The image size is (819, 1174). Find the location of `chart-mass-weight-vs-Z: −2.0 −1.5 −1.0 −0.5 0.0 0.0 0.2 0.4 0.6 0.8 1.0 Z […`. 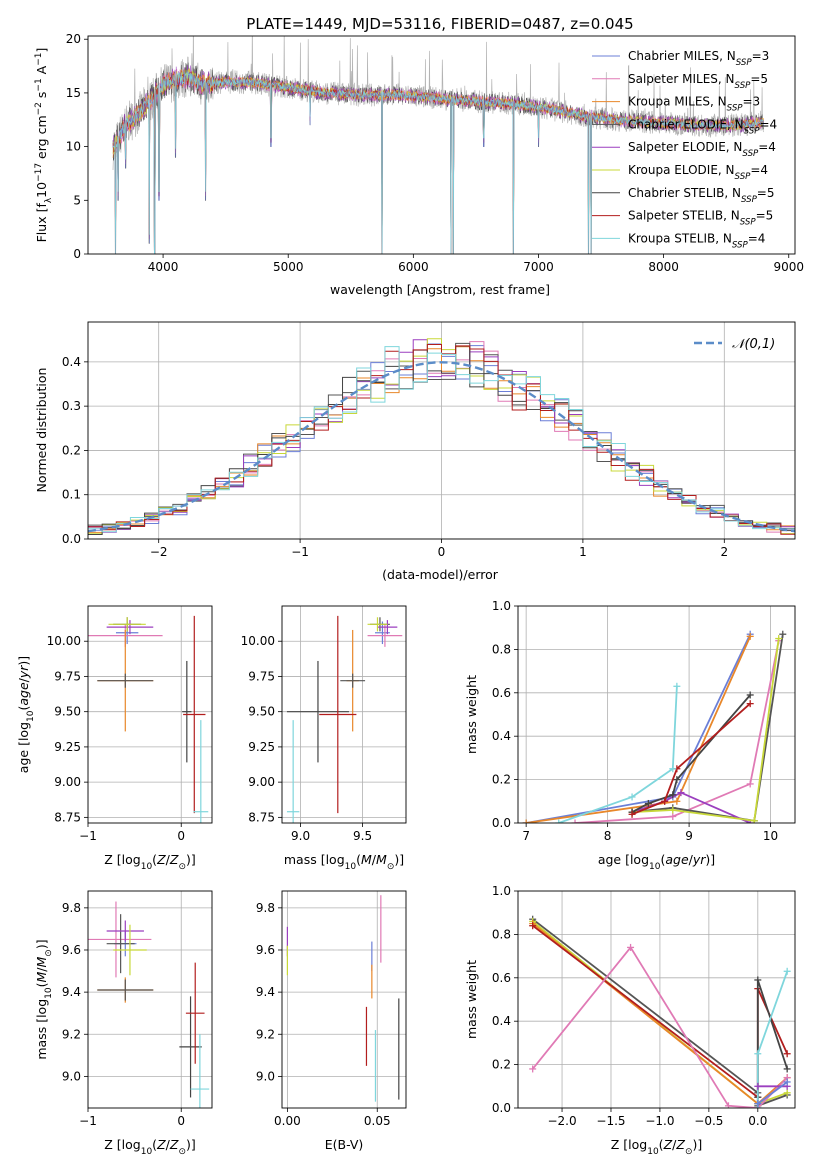

chart-mass-weight-vs-Z: −2.0 −1.5 −1.0 −0.5 0.0 0.0 0.2 0.4 0.6 0.8 1.0 Z [… is located at coordinates (630, 1020).